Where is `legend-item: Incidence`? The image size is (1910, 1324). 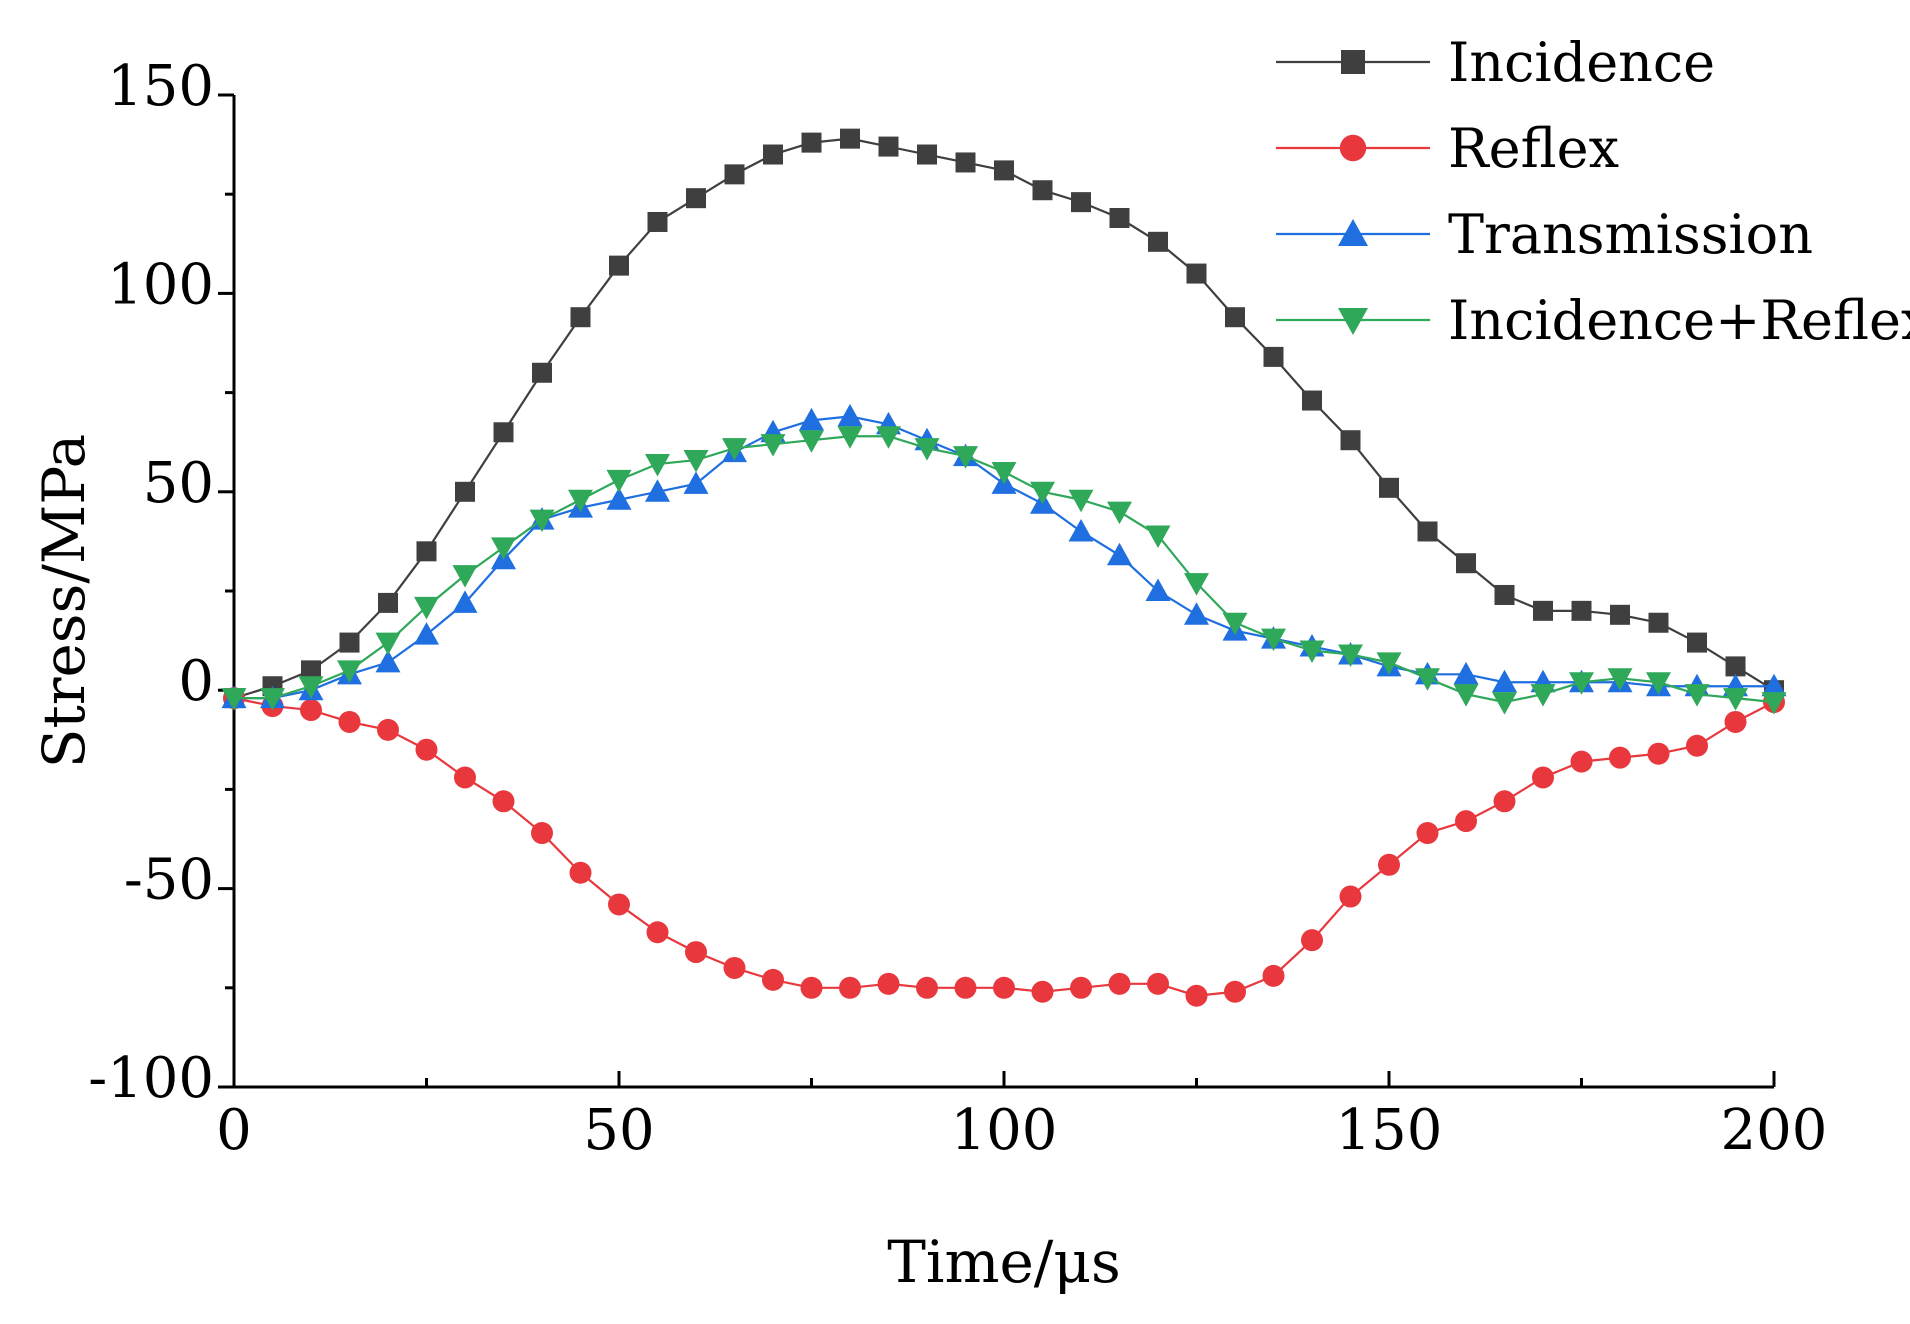 legend-item: Incidence is located at coordinates (1495, 62).